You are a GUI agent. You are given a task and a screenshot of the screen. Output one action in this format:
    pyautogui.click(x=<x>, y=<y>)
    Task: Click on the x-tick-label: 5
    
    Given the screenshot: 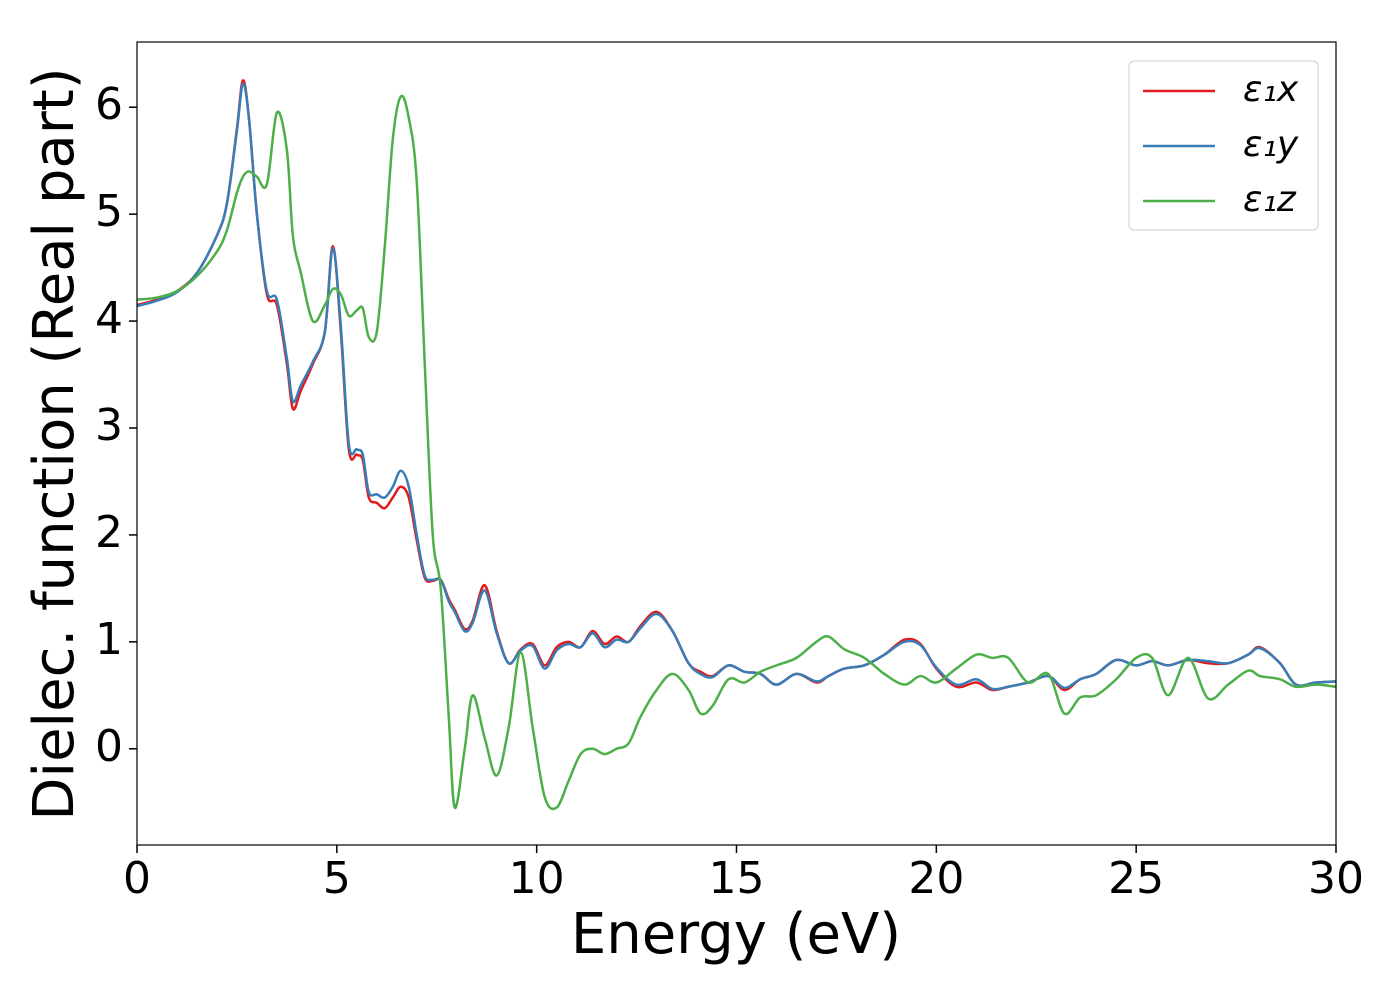 What is the action you would take?
    pyautogui.click(x=337, y=878)
    